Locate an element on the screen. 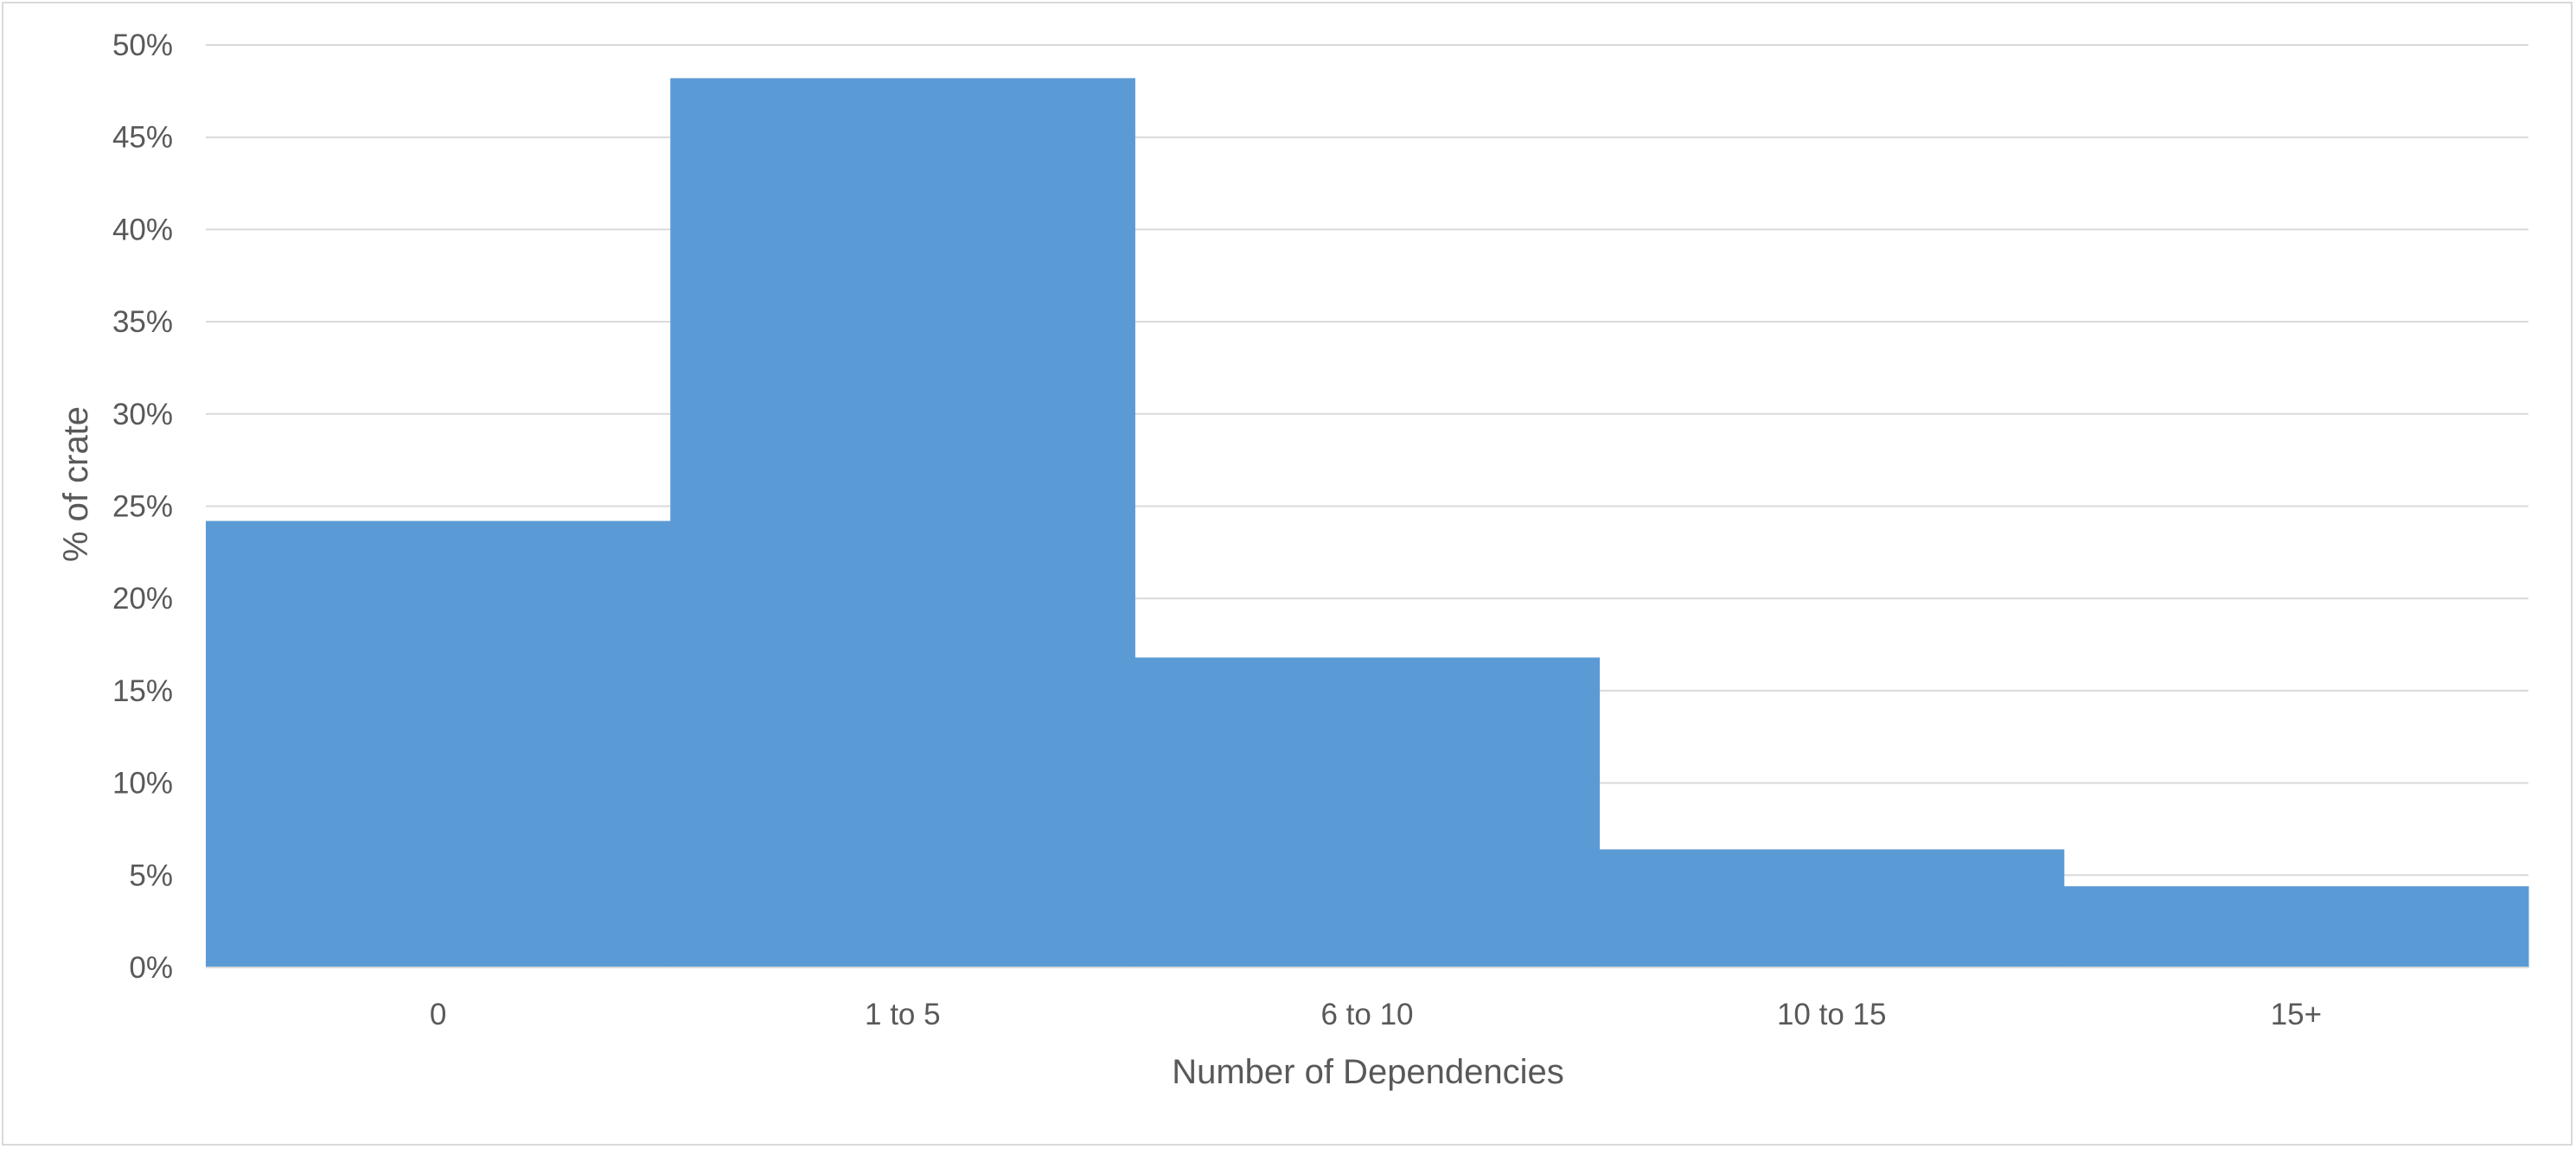  y-tick-label: 25% is located at coordinates (143, 507).